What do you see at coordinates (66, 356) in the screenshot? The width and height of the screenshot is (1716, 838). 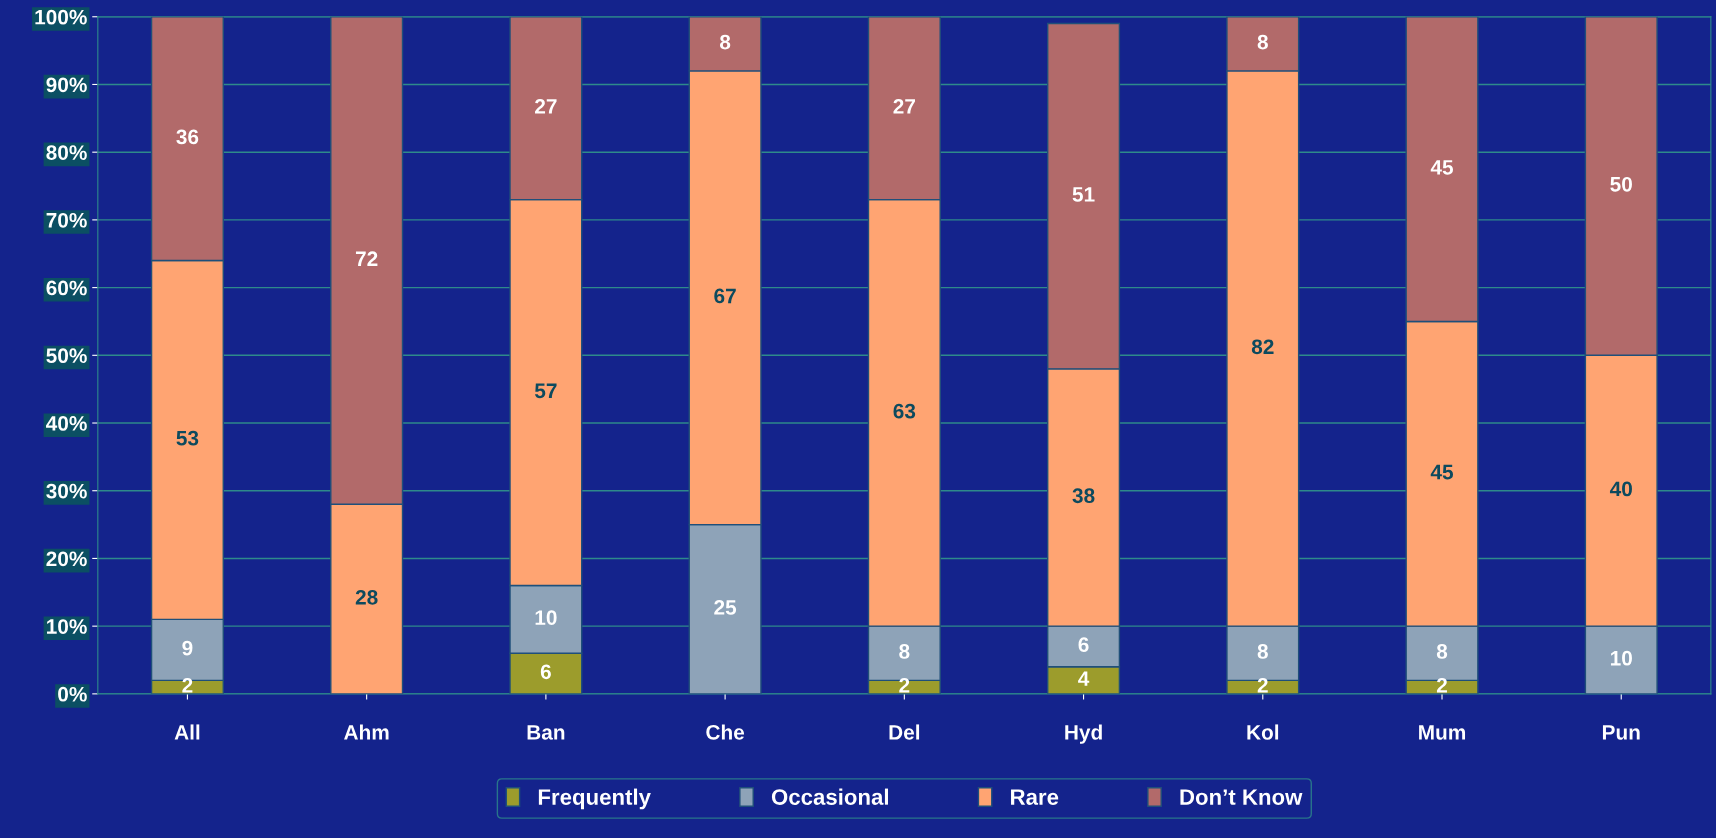 I see `y-tick-label: 50%` at bounding box center [66, 356].